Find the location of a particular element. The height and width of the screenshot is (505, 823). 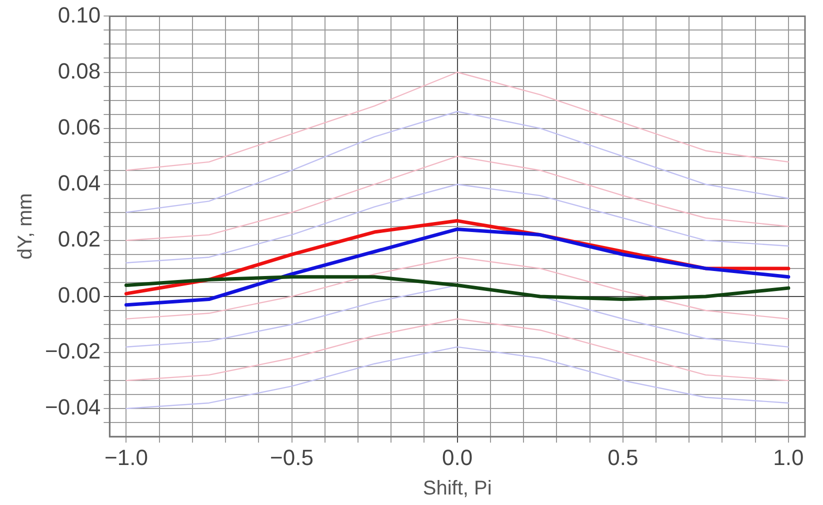

y-tick-label: 0.06 is located at coordinates (79, 127).